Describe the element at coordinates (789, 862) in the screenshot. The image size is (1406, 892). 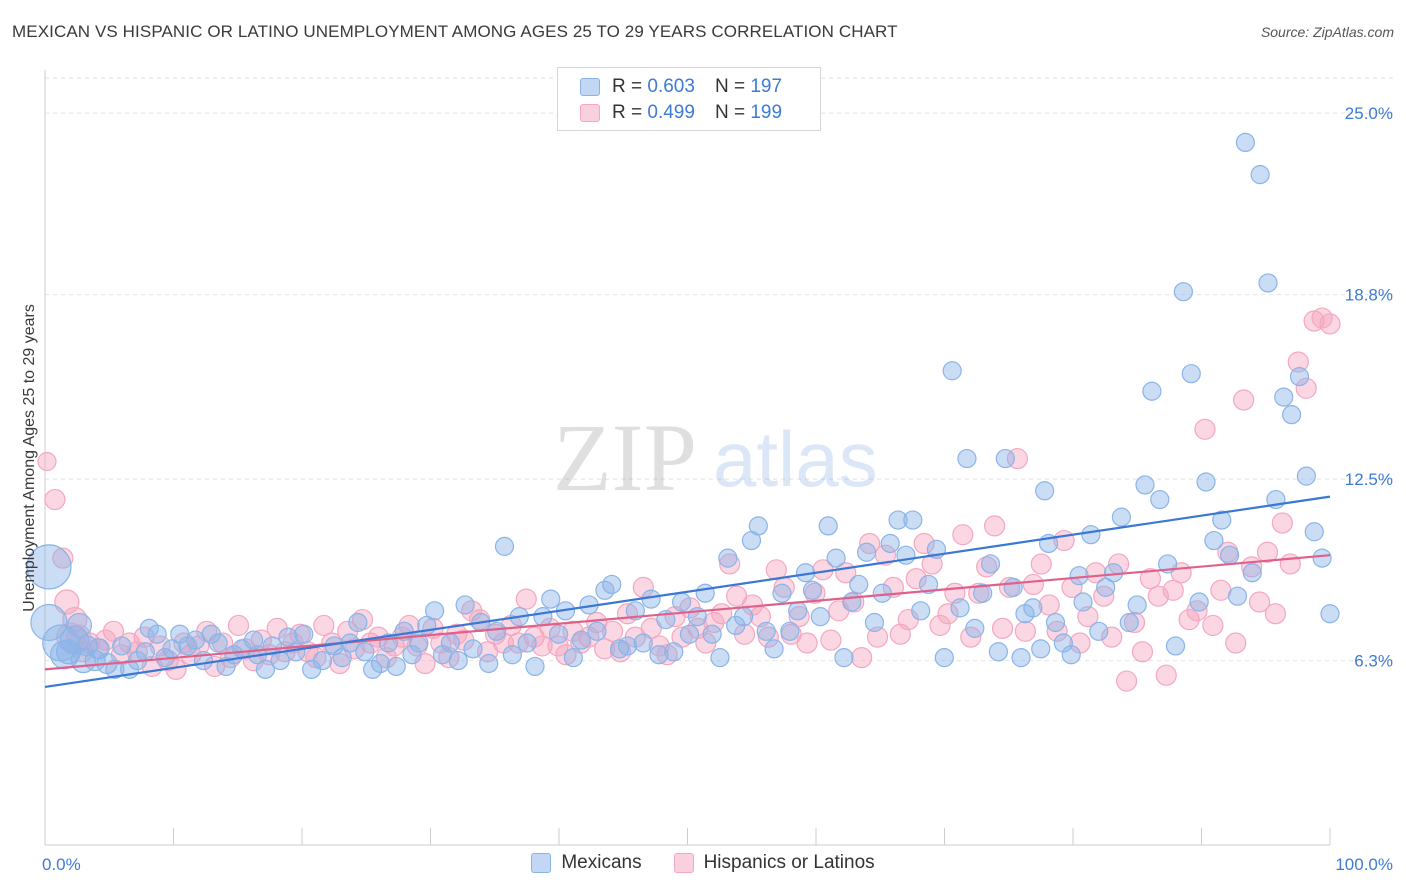
I see `series-label-hispanics: Hispanics or Latinos` at that location.